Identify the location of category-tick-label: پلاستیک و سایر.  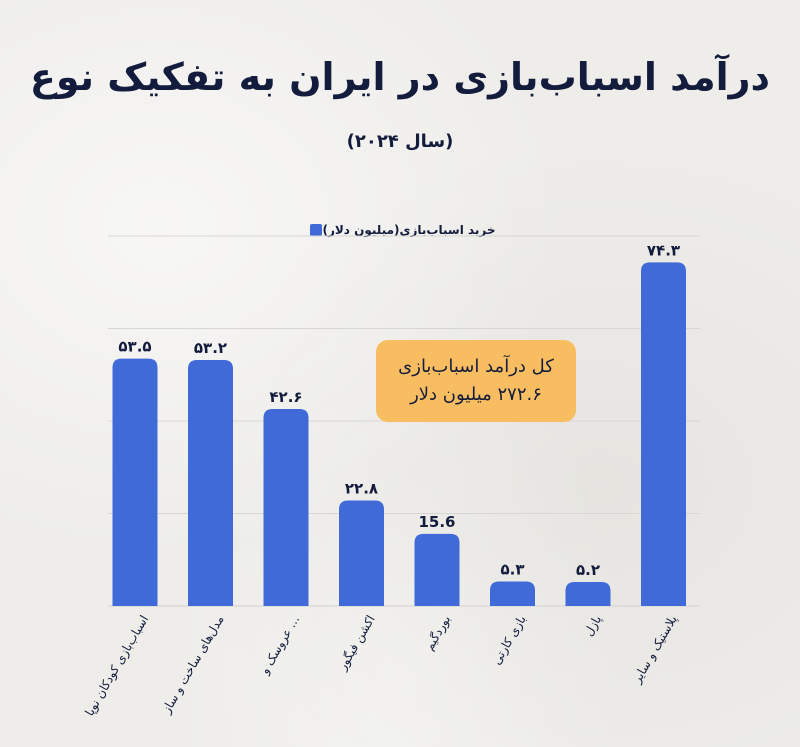
(654, 650).